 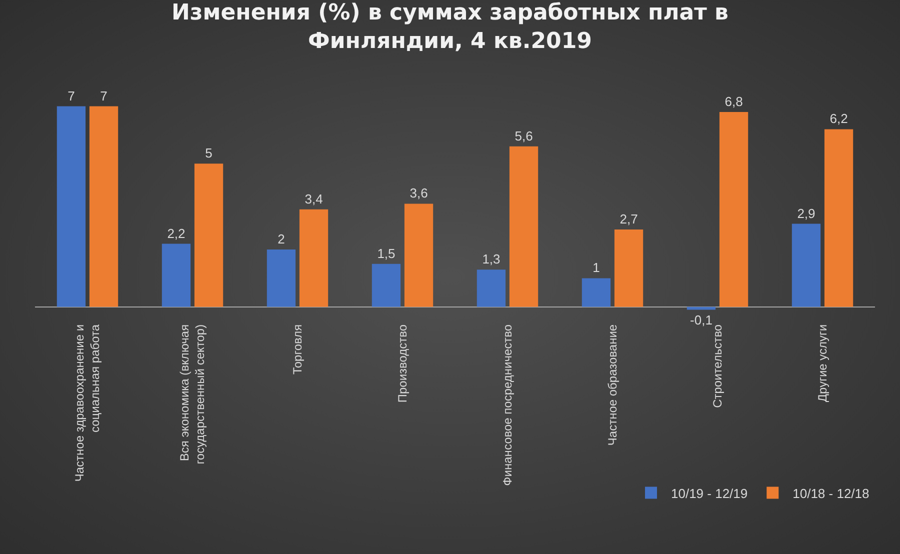 What do you see at coordinates (806, 213) in the screenshot?
I see `data-label: 2,9` at bounding box center [806, 213].